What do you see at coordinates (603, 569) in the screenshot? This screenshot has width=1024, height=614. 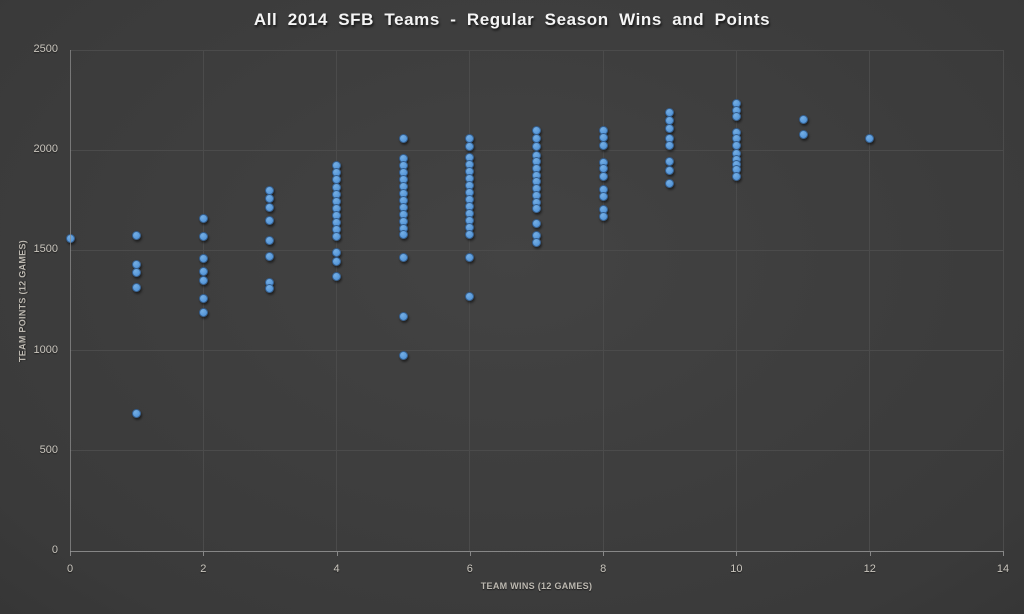 I see `x-tick-label: 8` at bounding box center [603, 569].